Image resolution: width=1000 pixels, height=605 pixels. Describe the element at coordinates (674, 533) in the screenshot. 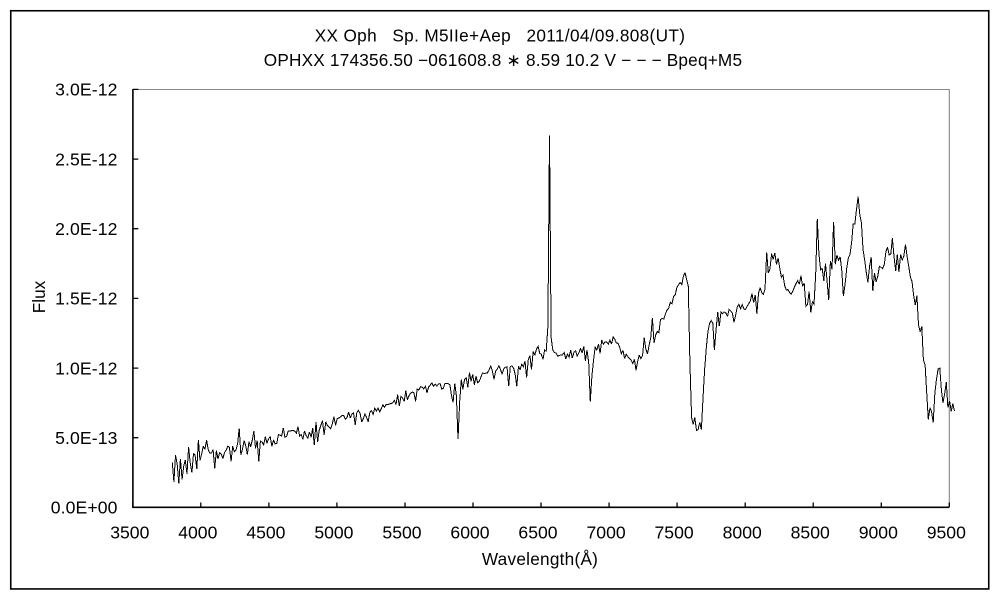

I see `svg-text: 7500` at that location.